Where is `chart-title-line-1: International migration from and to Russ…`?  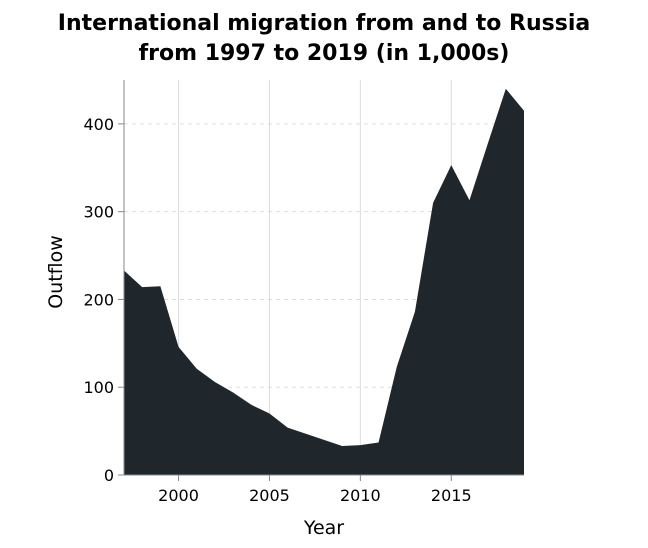 chart-title-line-1: International migration from and to Russ… is located at coordinates (324, 23).